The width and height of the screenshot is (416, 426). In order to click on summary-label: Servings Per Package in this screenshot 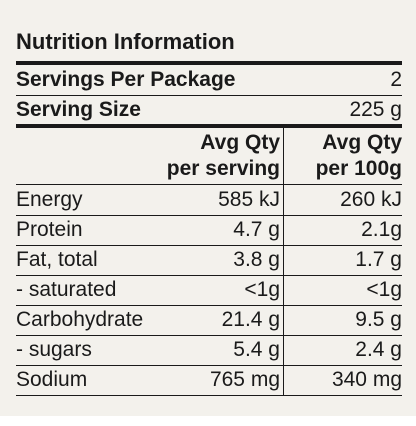, I will do `click(126, 79)`.